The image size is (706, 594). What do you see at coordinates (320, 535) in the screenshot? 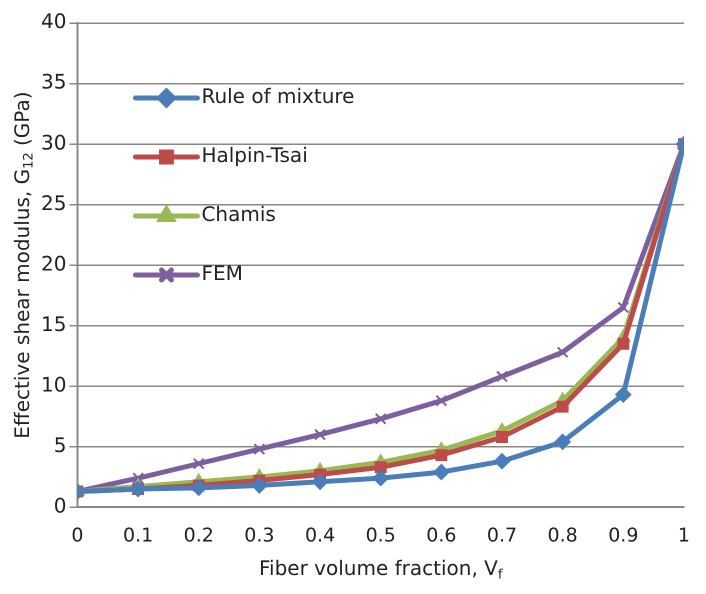
I see `x-tick-label: 0.4` at bounding box center [320, 535].